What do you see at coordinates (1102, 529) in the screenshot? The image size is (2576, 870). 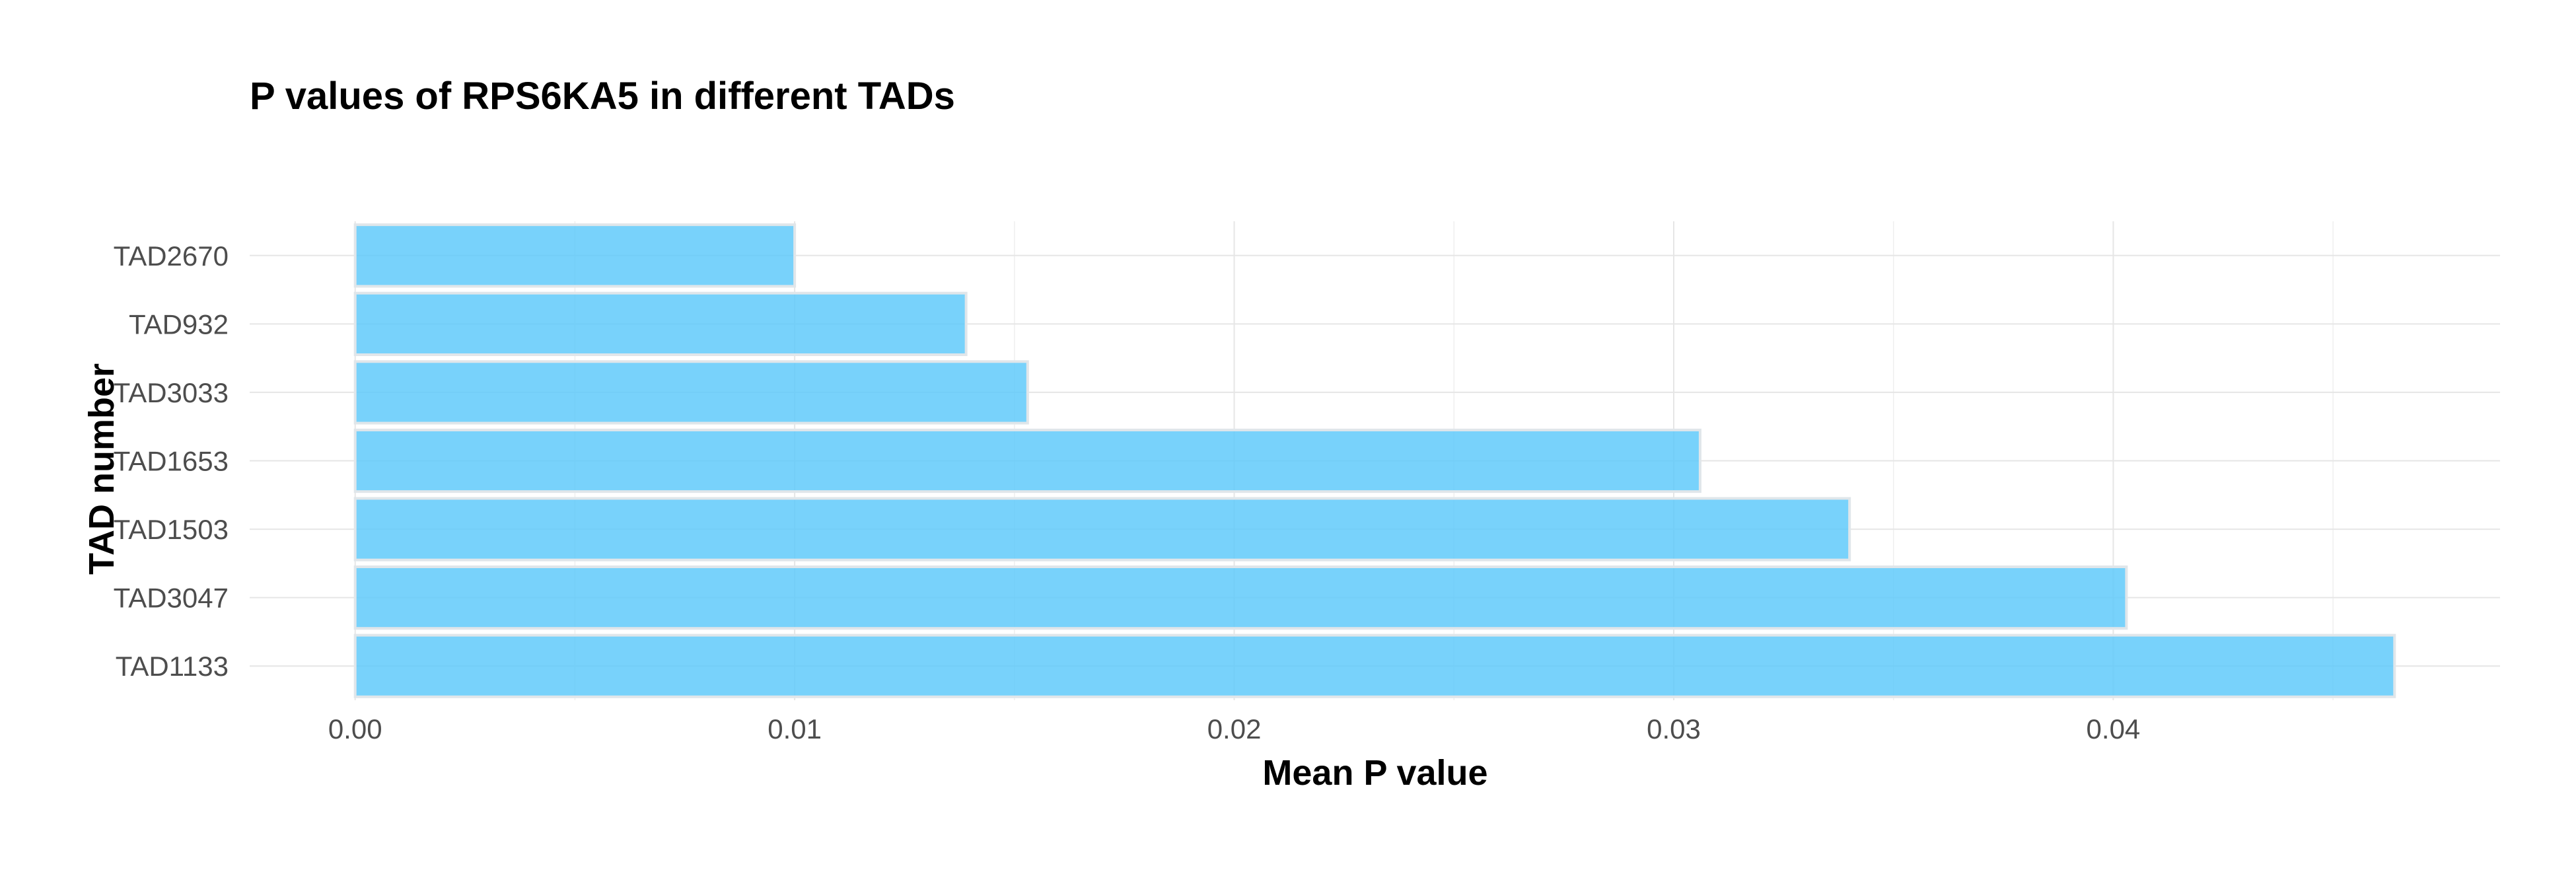 I see `bar-tad1503` at bounding box center [1102, 529].